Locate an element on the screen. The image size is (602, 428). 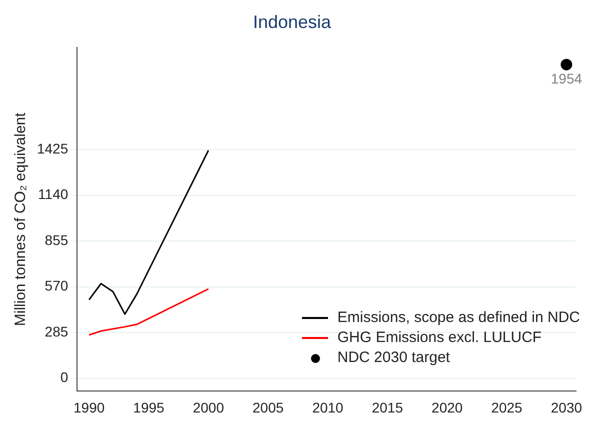
y-tick-label: 570 is located at coordinates (56, 286).